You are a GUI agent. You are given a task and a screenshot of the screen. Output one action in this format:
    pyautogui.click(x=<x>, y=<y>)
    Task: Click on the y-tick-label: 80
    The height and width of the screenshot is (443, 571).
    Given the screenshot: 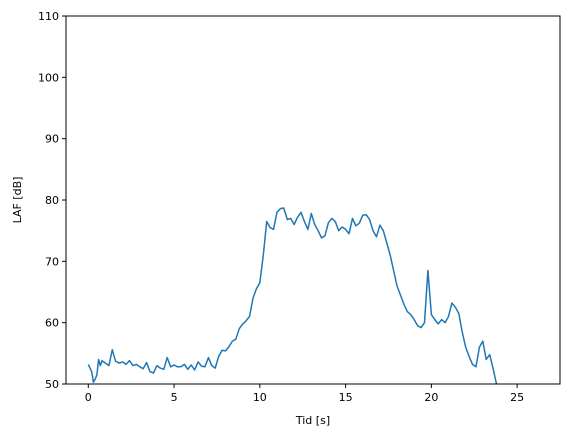 What is the action you would take?
    pyautogui.click(x=52, y=200)
    